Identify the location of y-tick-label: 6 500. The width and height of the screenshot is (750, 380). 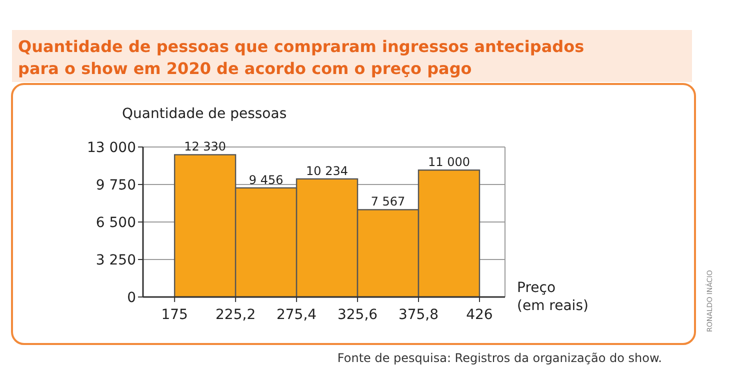
(116, 222).